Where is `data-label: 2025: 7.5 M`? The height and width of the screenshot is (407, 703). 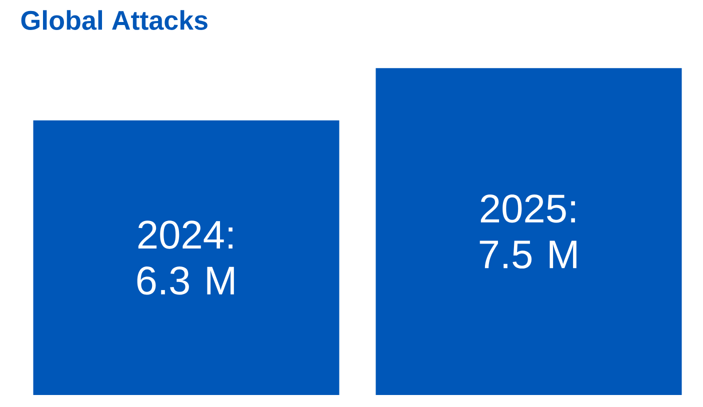 data-label: 2025: 7.5 M is located at coordinates (528, 231).